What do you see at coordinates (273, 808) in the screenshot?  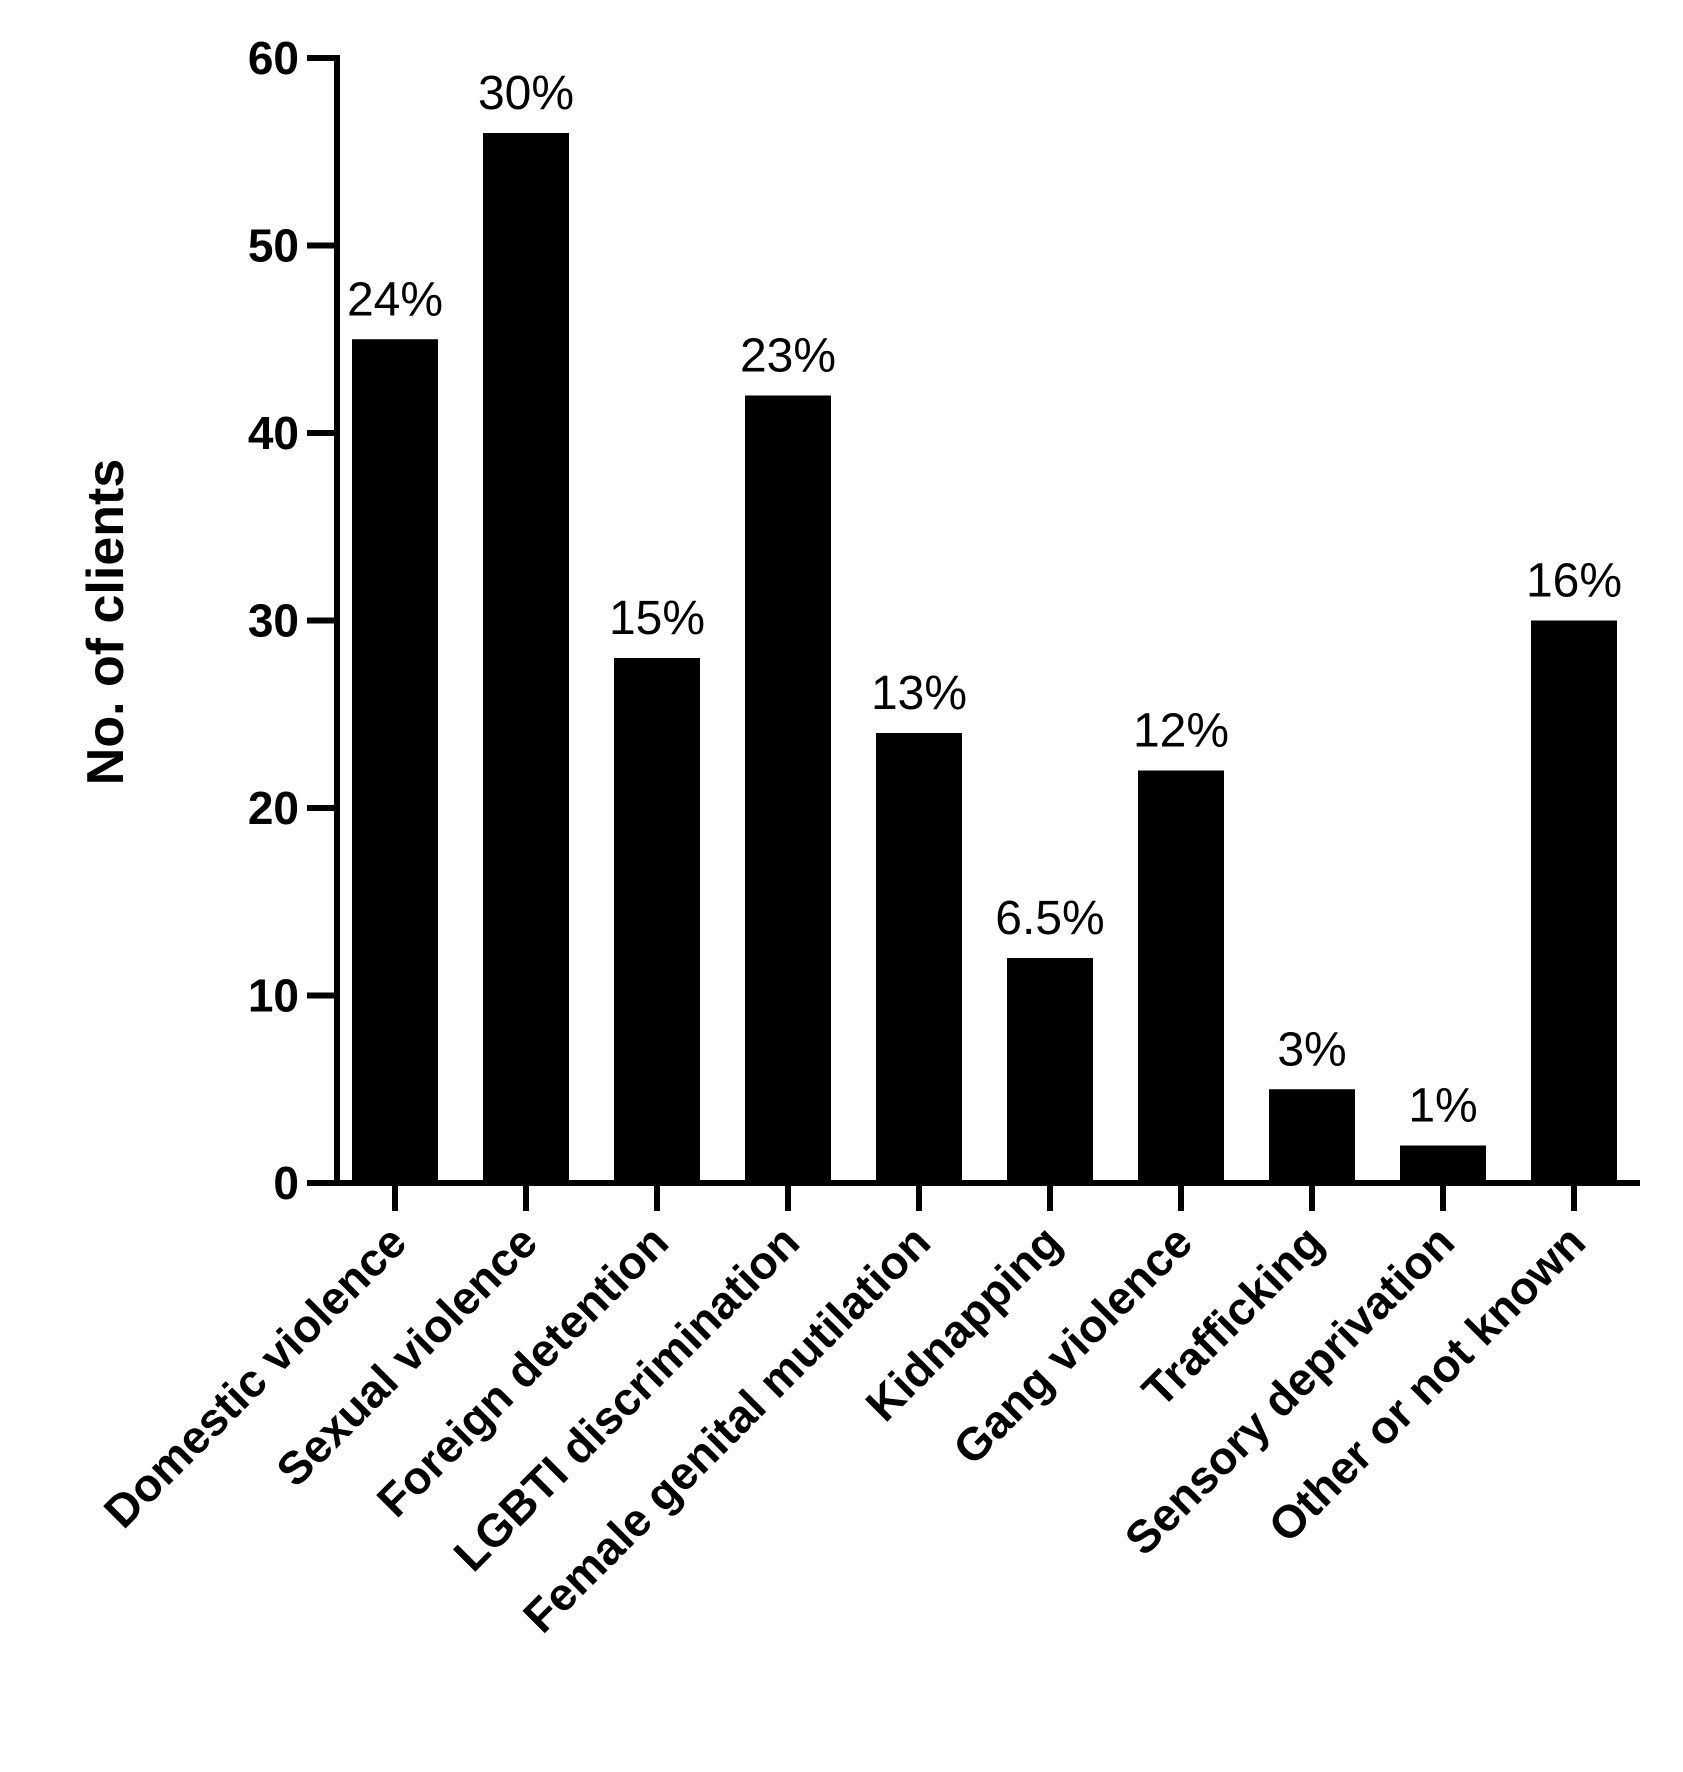 I see `y-tick-label-3: 20` at bounding box center [273, 808].